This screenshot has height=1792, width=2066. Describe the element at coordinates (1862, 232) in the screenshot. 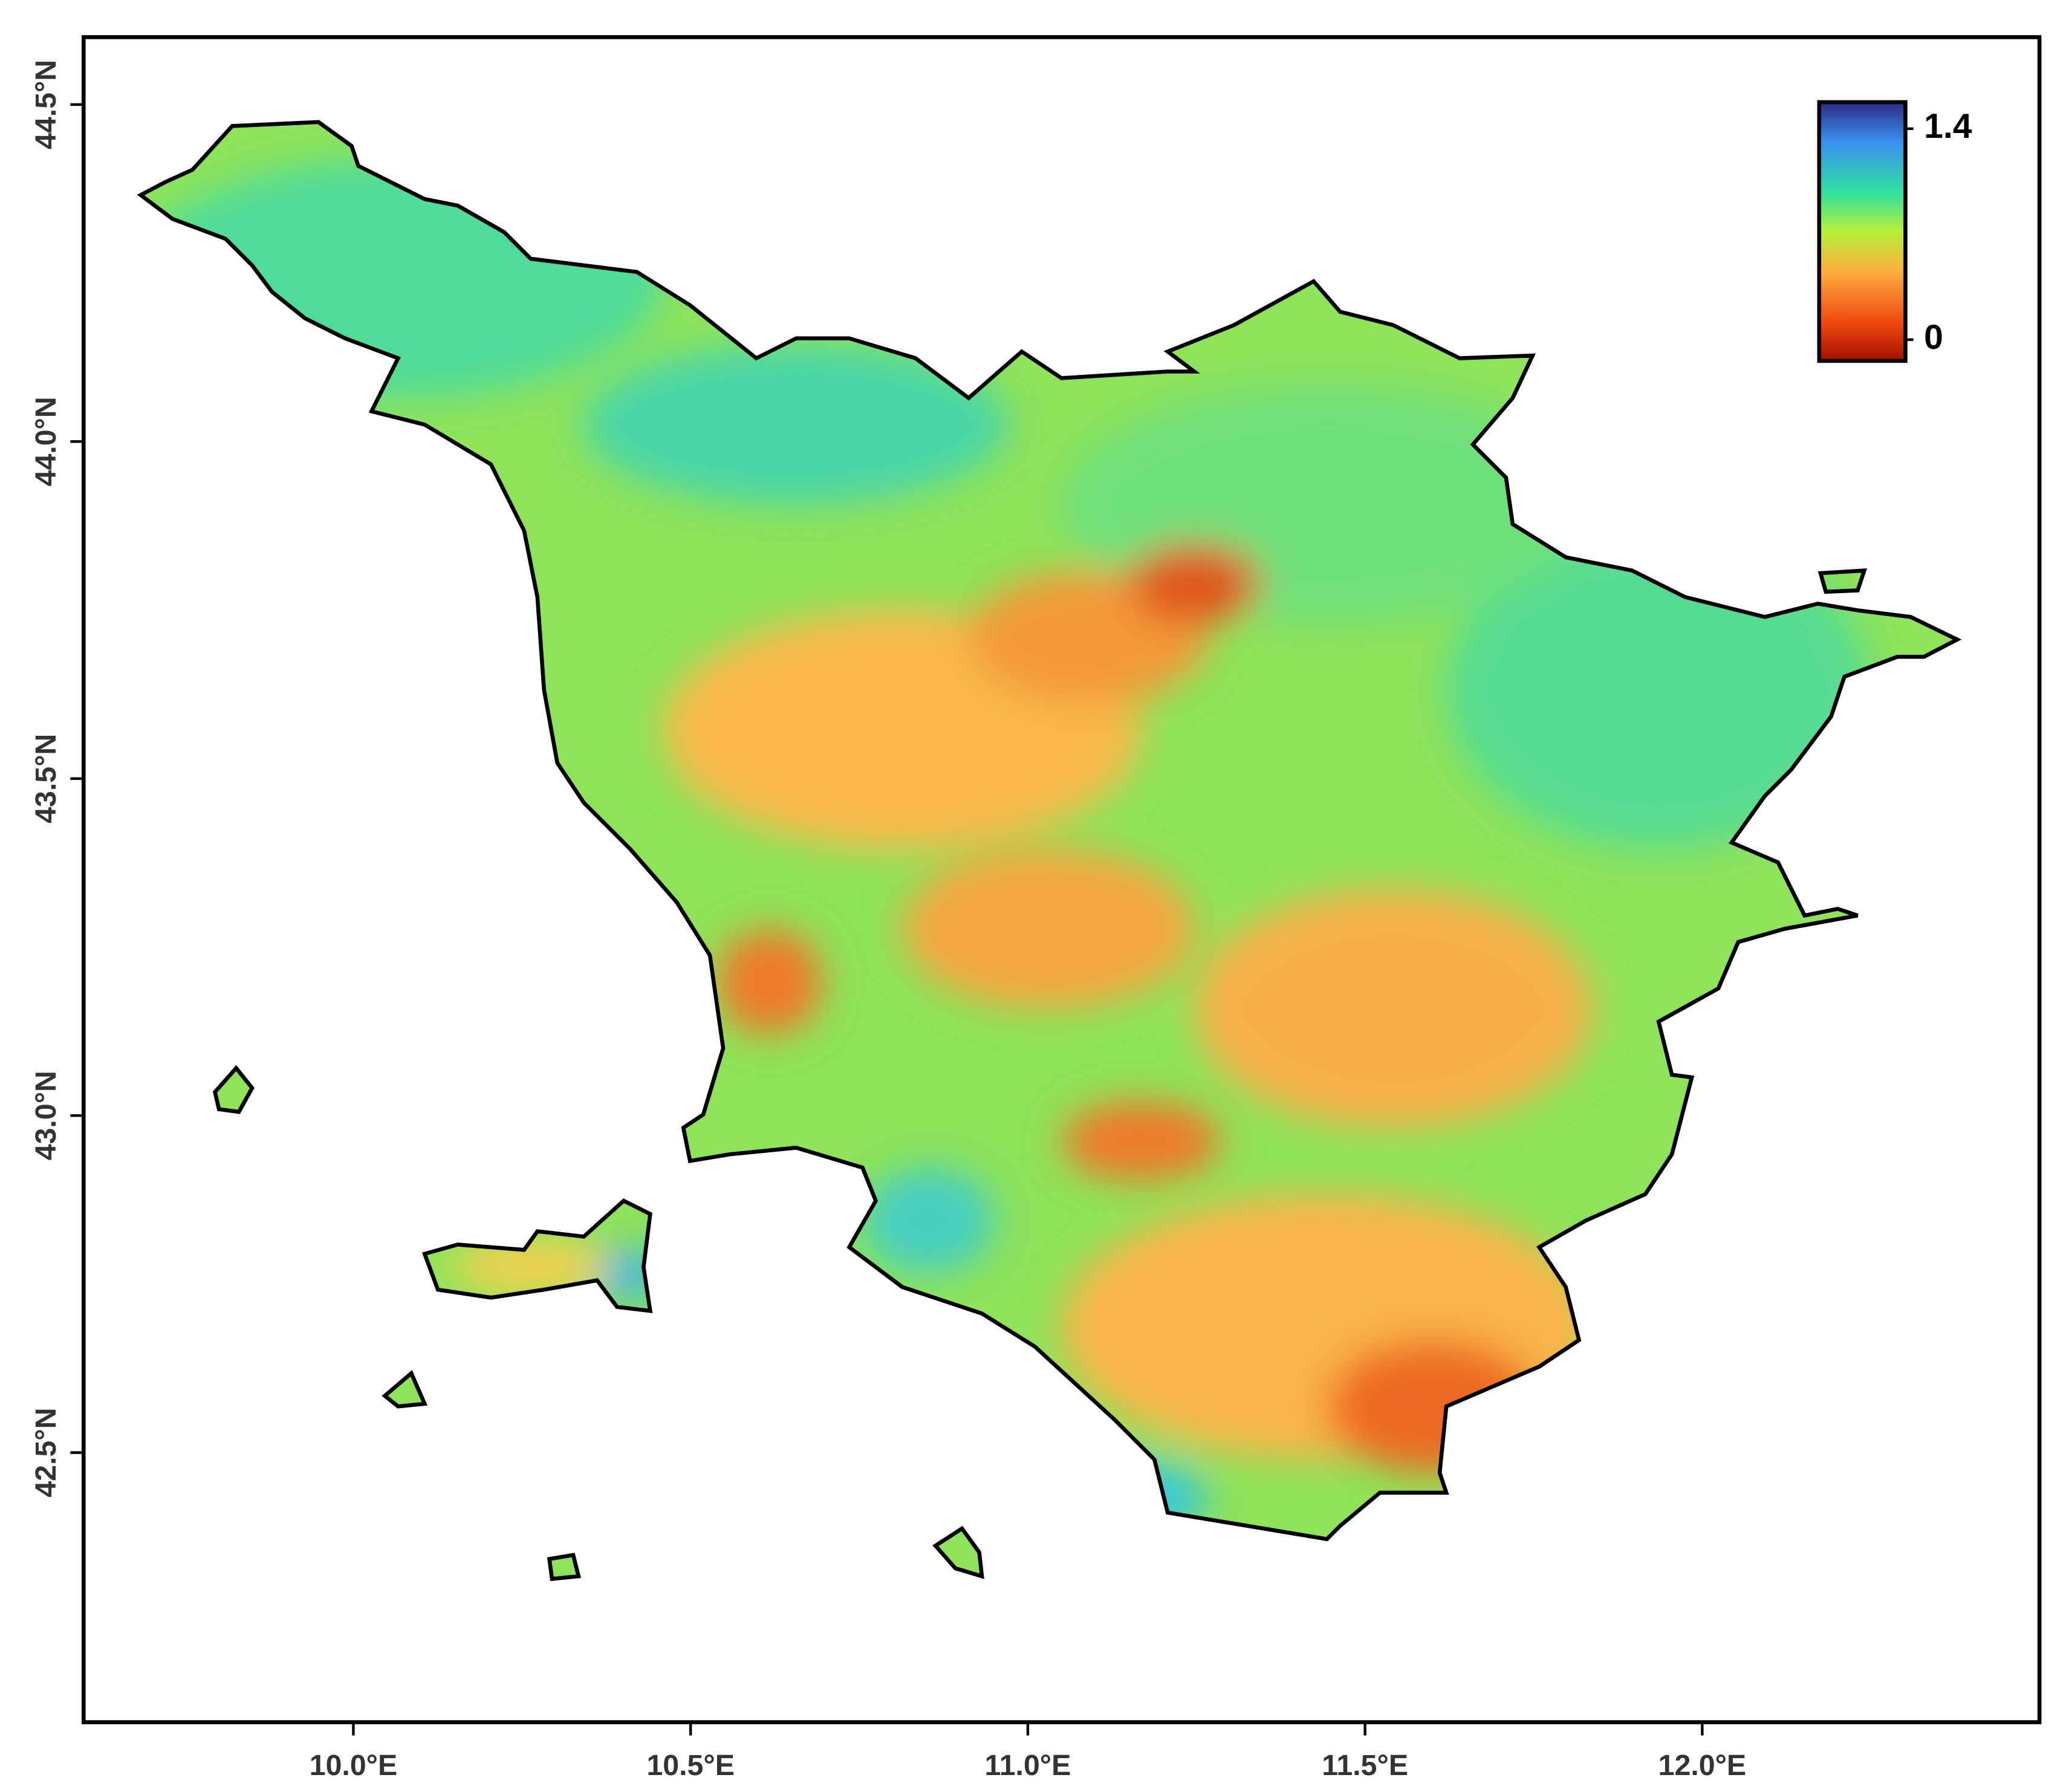

I see `colorbar` at that location.